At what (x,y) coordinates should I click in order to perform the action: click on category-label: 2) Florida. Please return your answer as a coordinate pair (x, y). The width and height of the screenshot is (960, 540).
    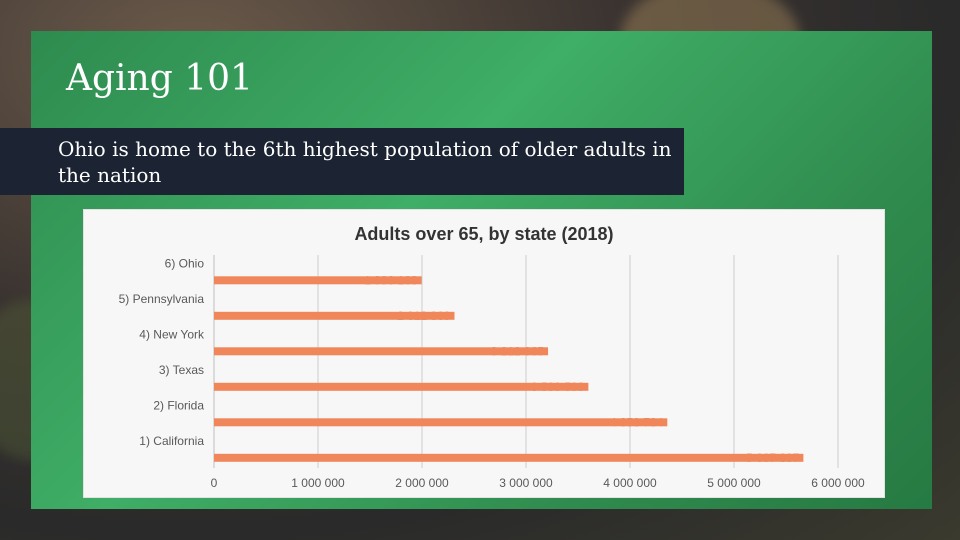
    Looking at the image, I should click on (178, 405).